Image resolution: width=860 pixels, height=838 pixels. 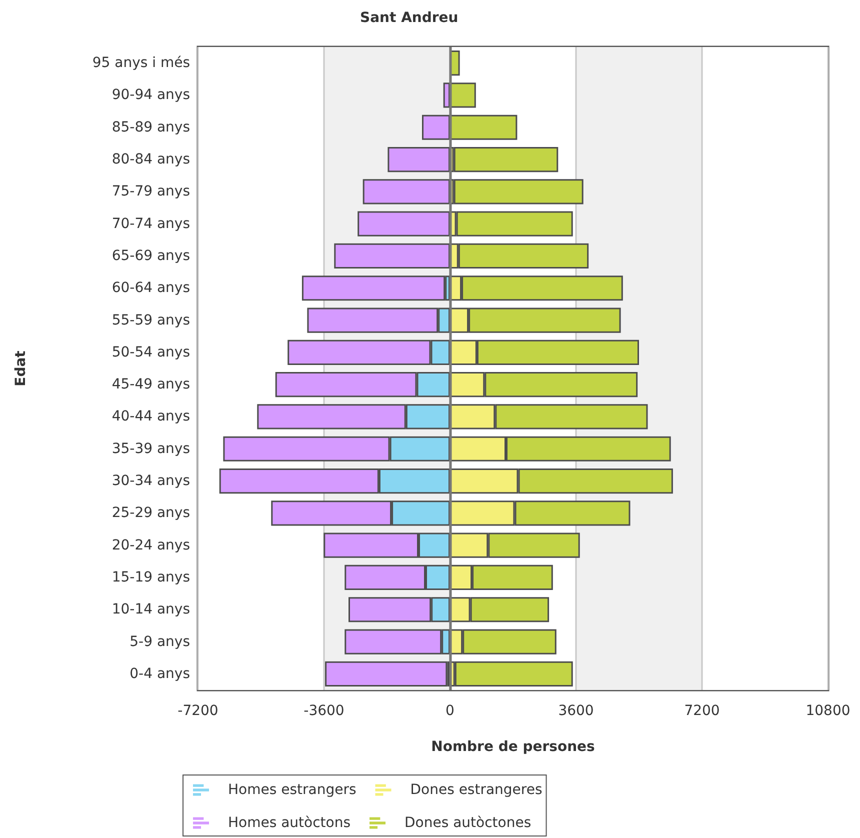 I want to click on y-tick-label: 65-69 anys, so click(x=151, y=256).